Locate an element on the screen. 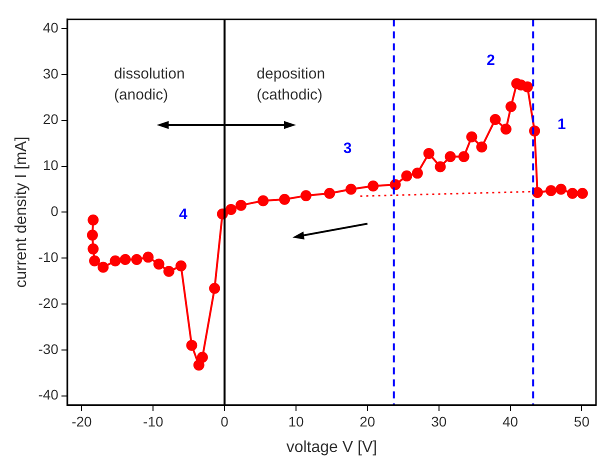  y-tick-label: -20 is located at coordinates (48, 302).